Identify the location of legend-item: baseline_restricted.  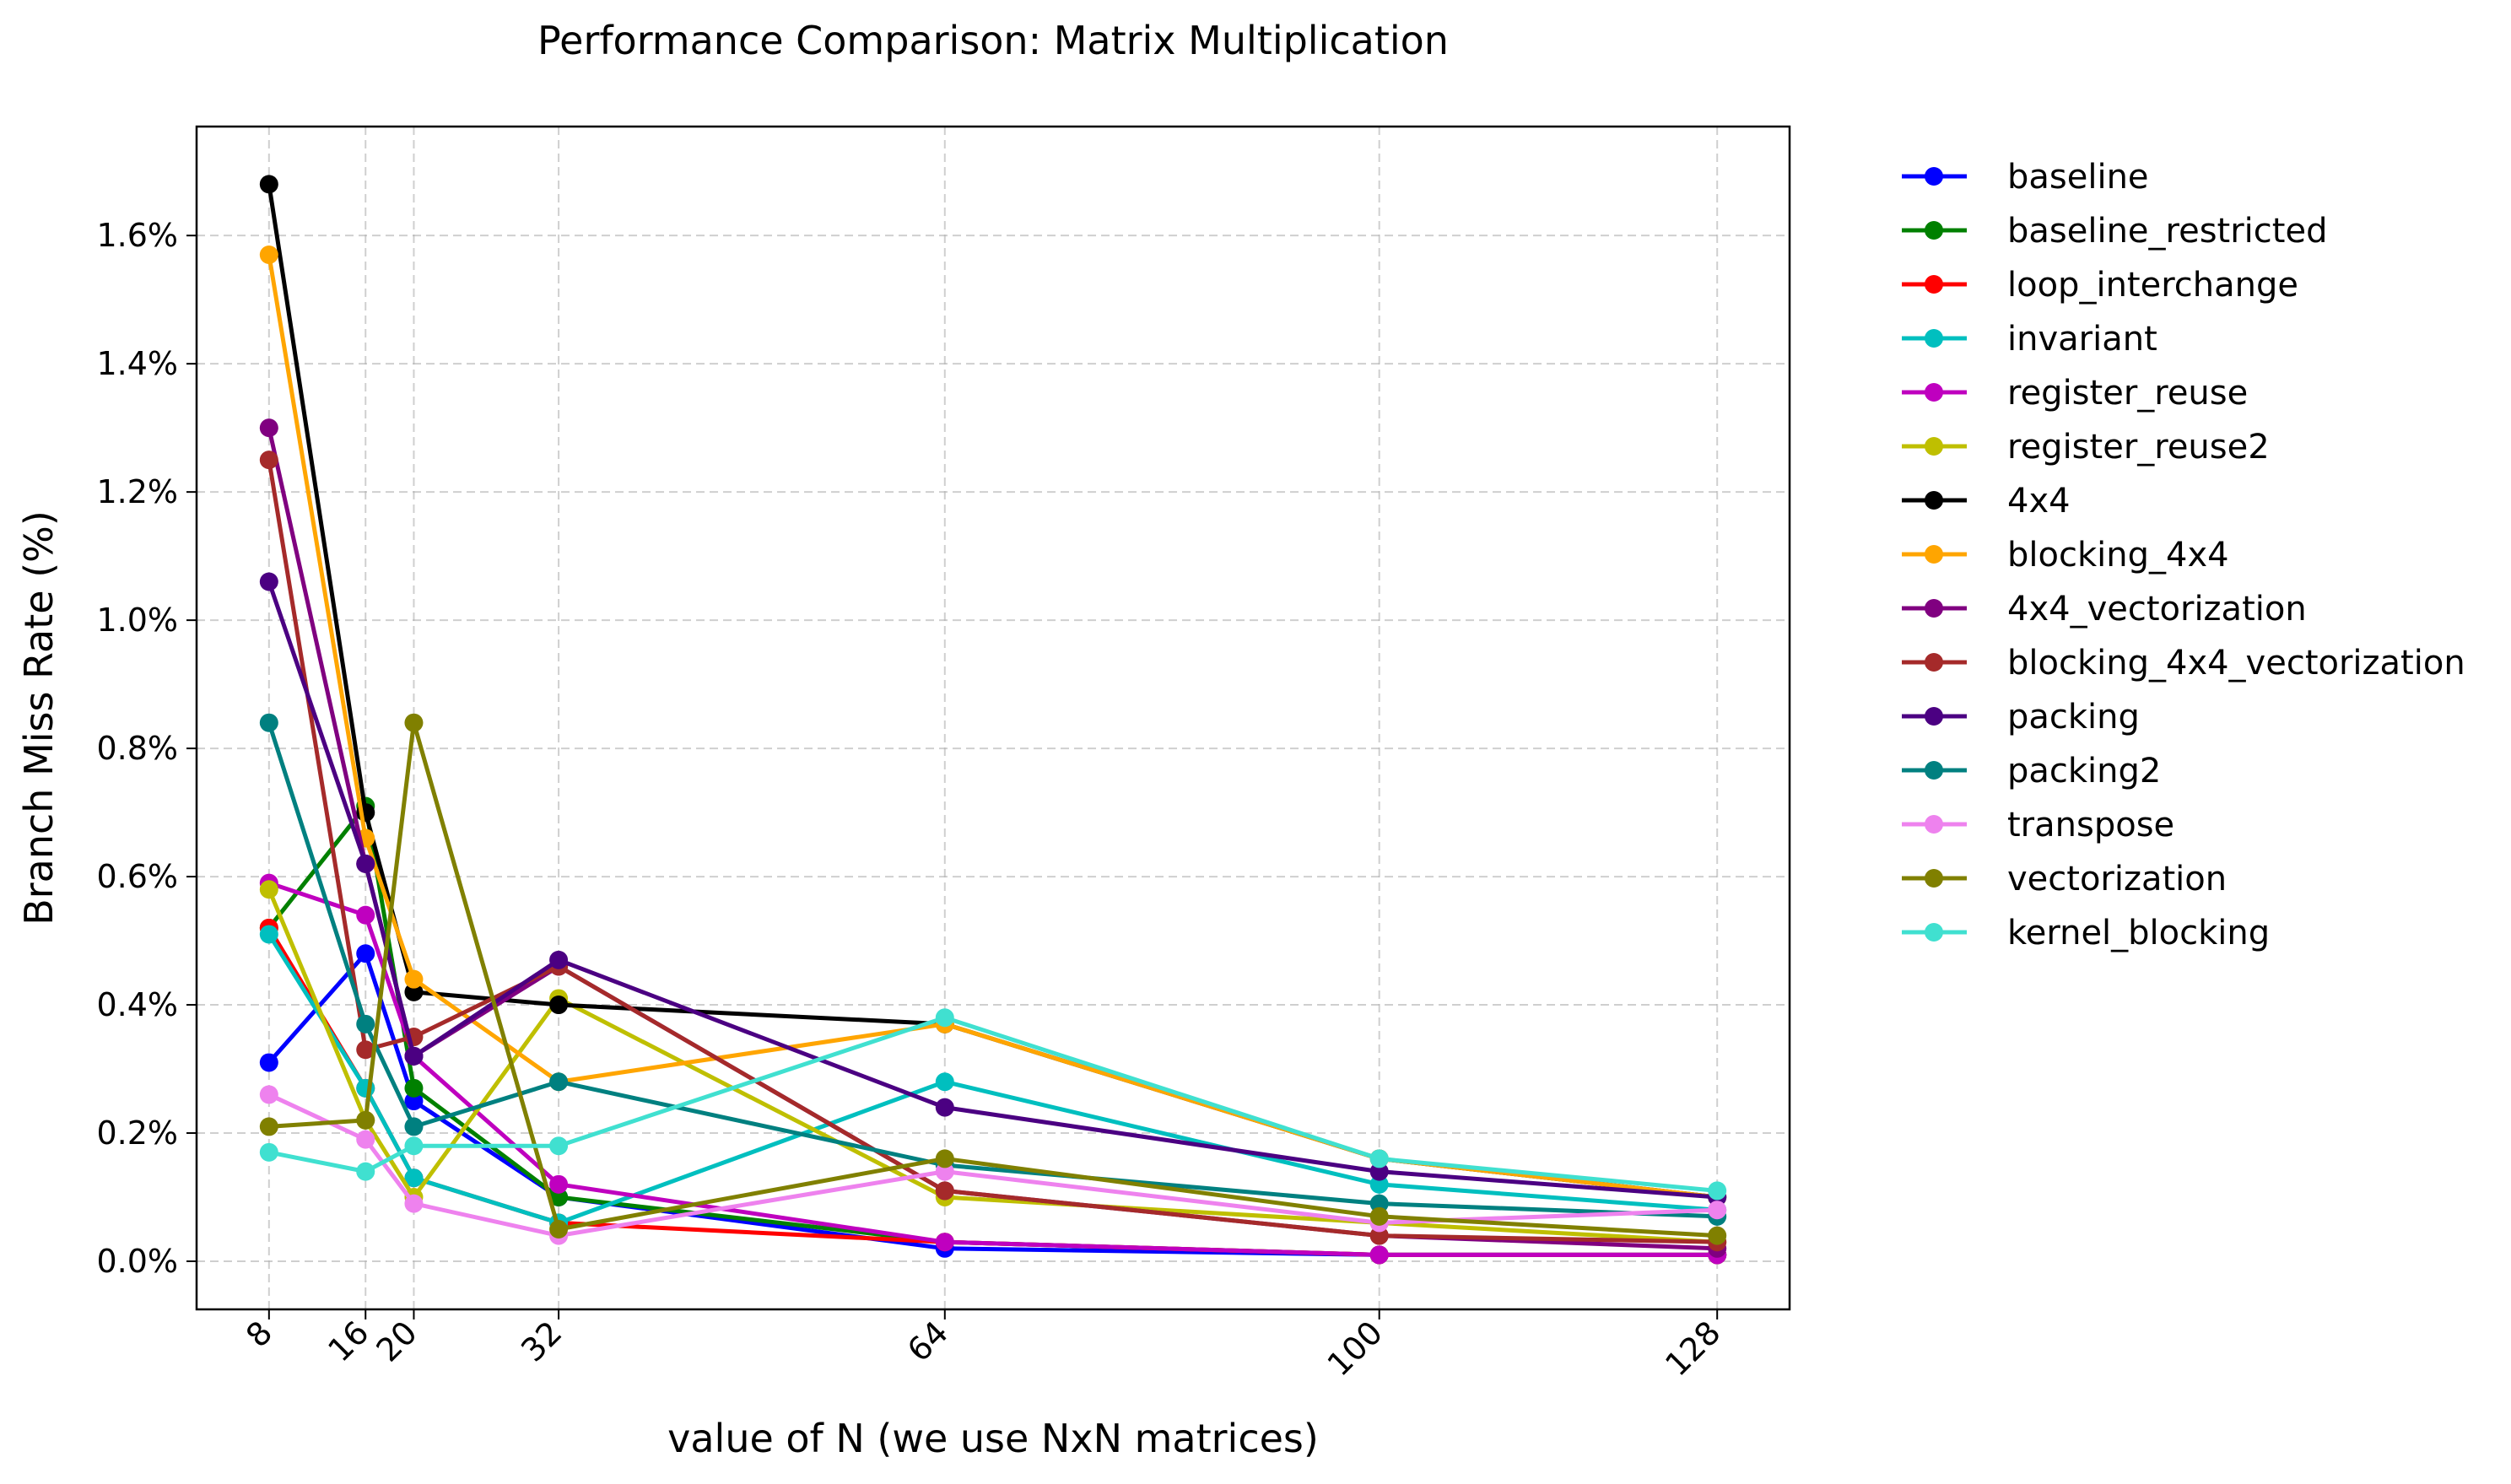
(2114, 231).